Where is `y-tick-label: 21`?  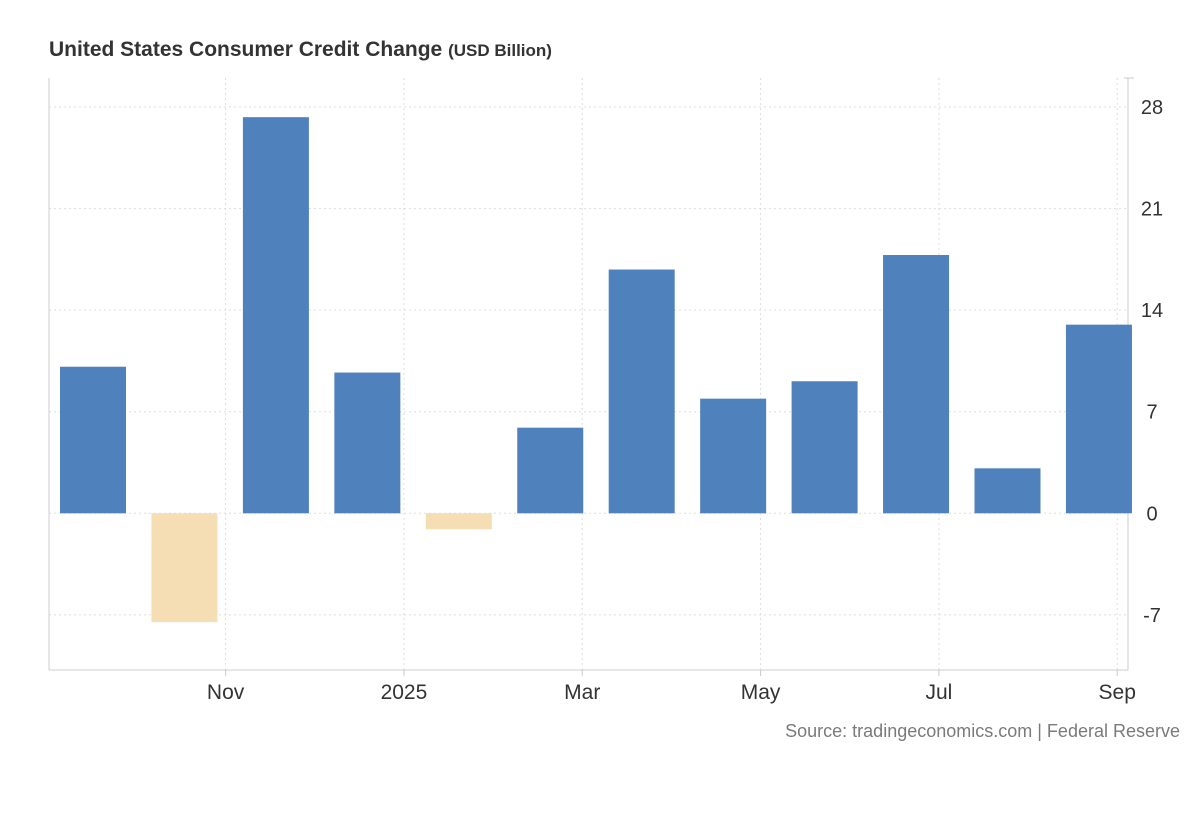
y-tick-label: 21 is located at coordinates (1152, 210).